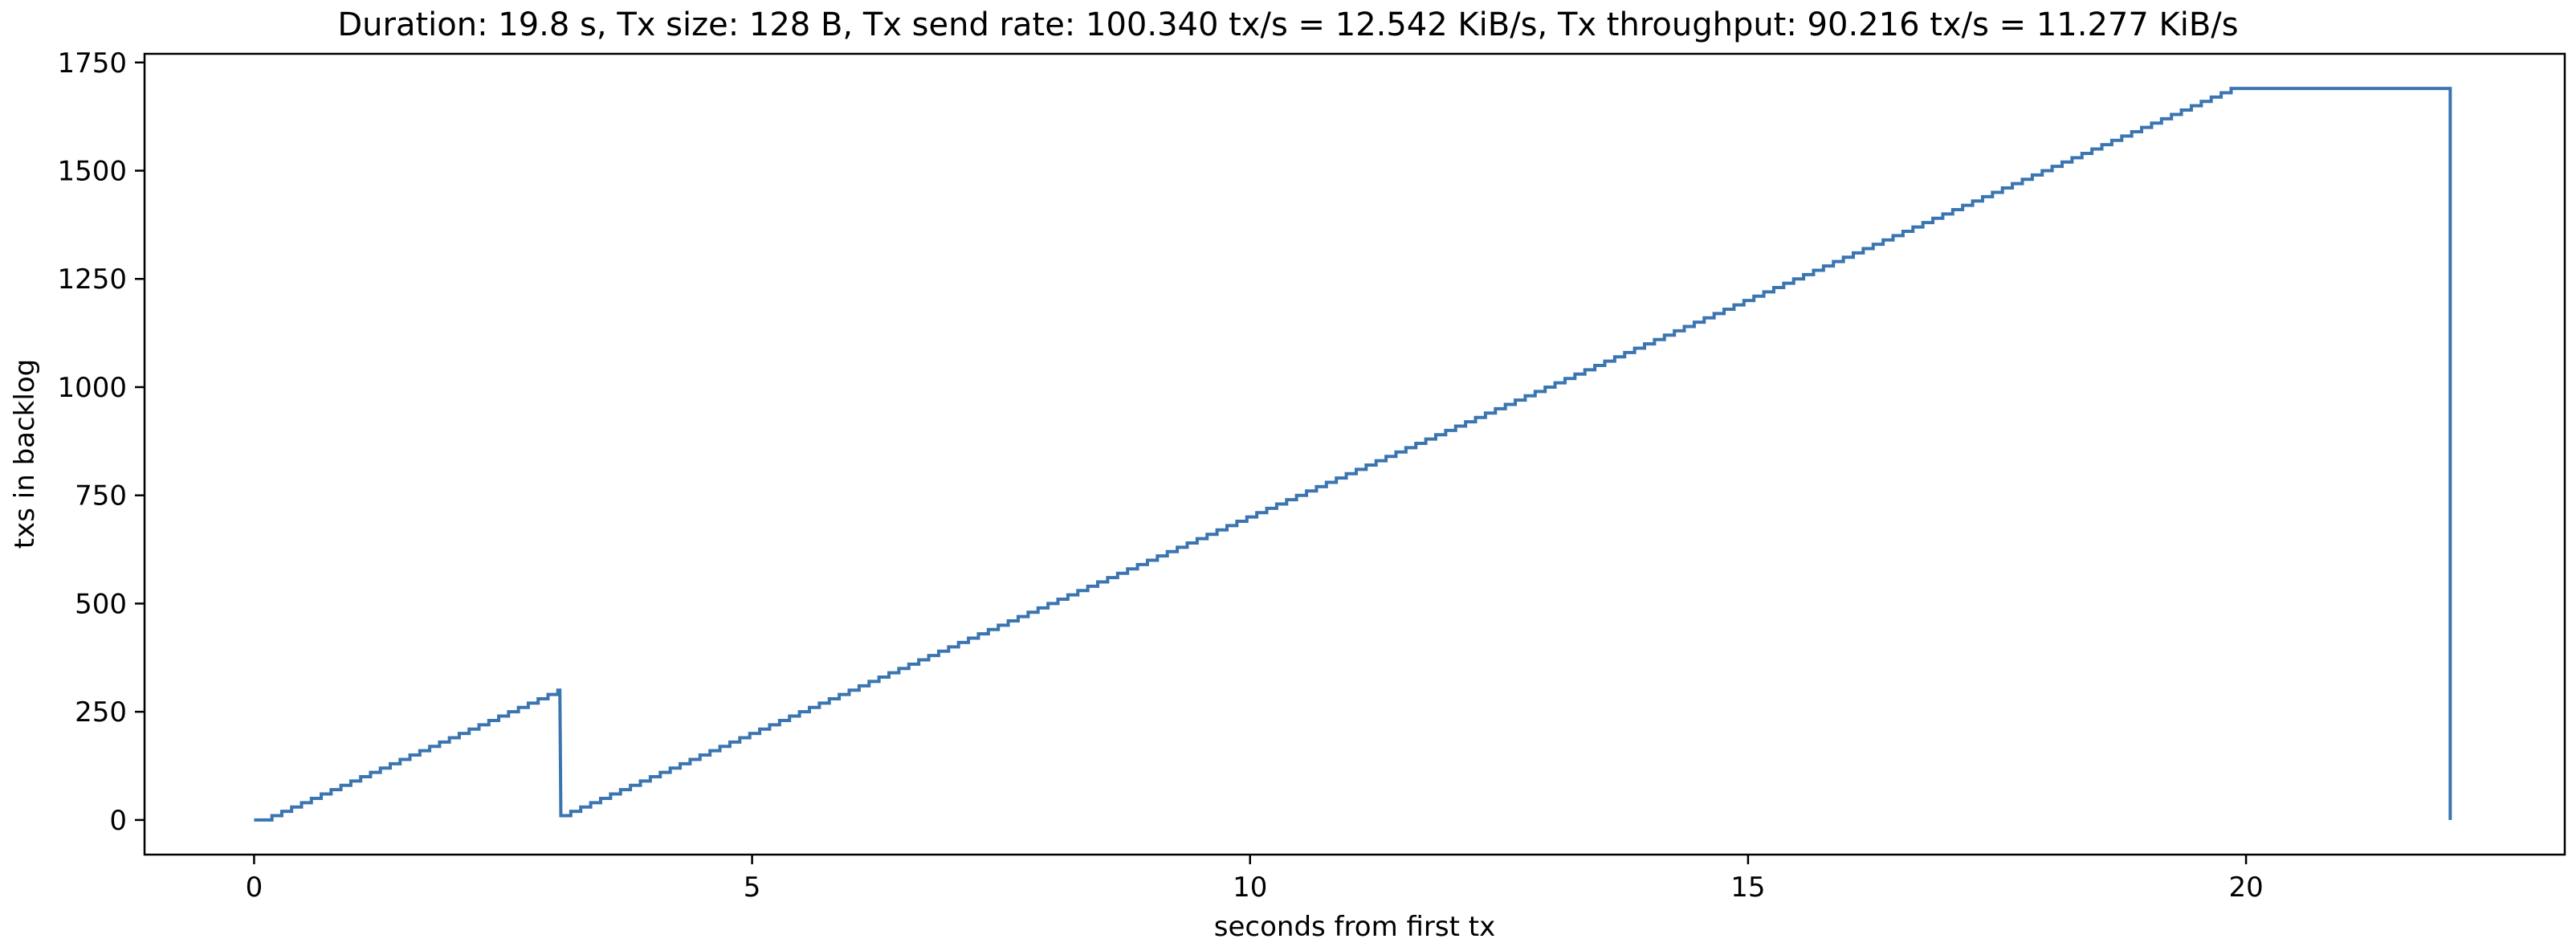  I want to click on y-tick-label: 0, so click(118, 821).